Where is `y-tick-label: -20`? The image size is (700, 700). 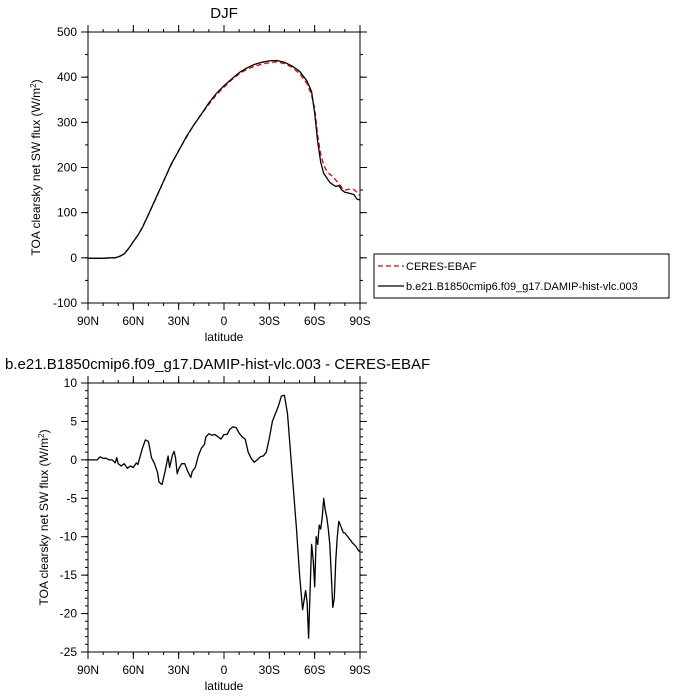 y-tick-label: -20 is located at coordinates (69, 614).